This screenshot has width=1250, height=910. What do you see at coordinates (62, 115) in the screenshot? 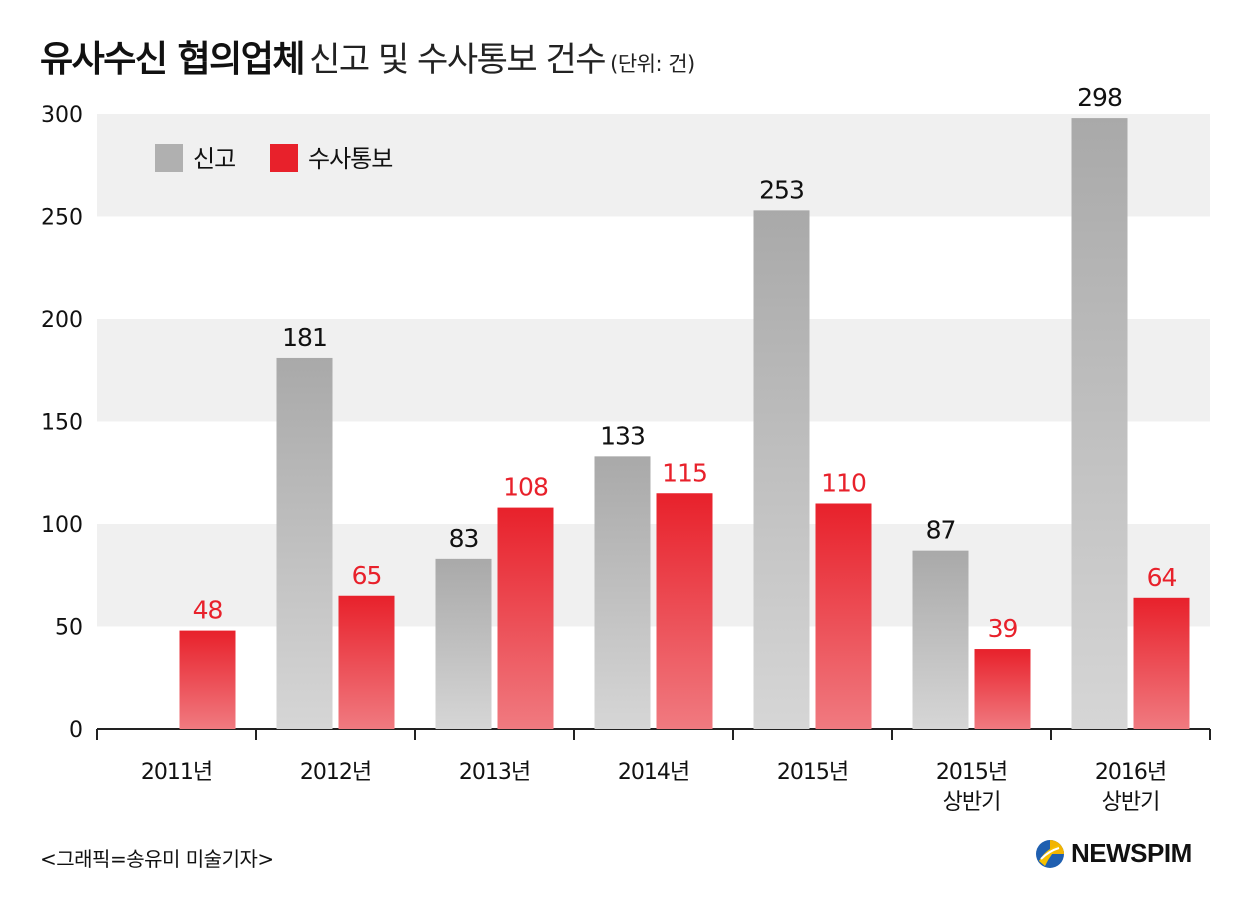
I see `y-tick-label: 300` at bounding box center [62, 115].